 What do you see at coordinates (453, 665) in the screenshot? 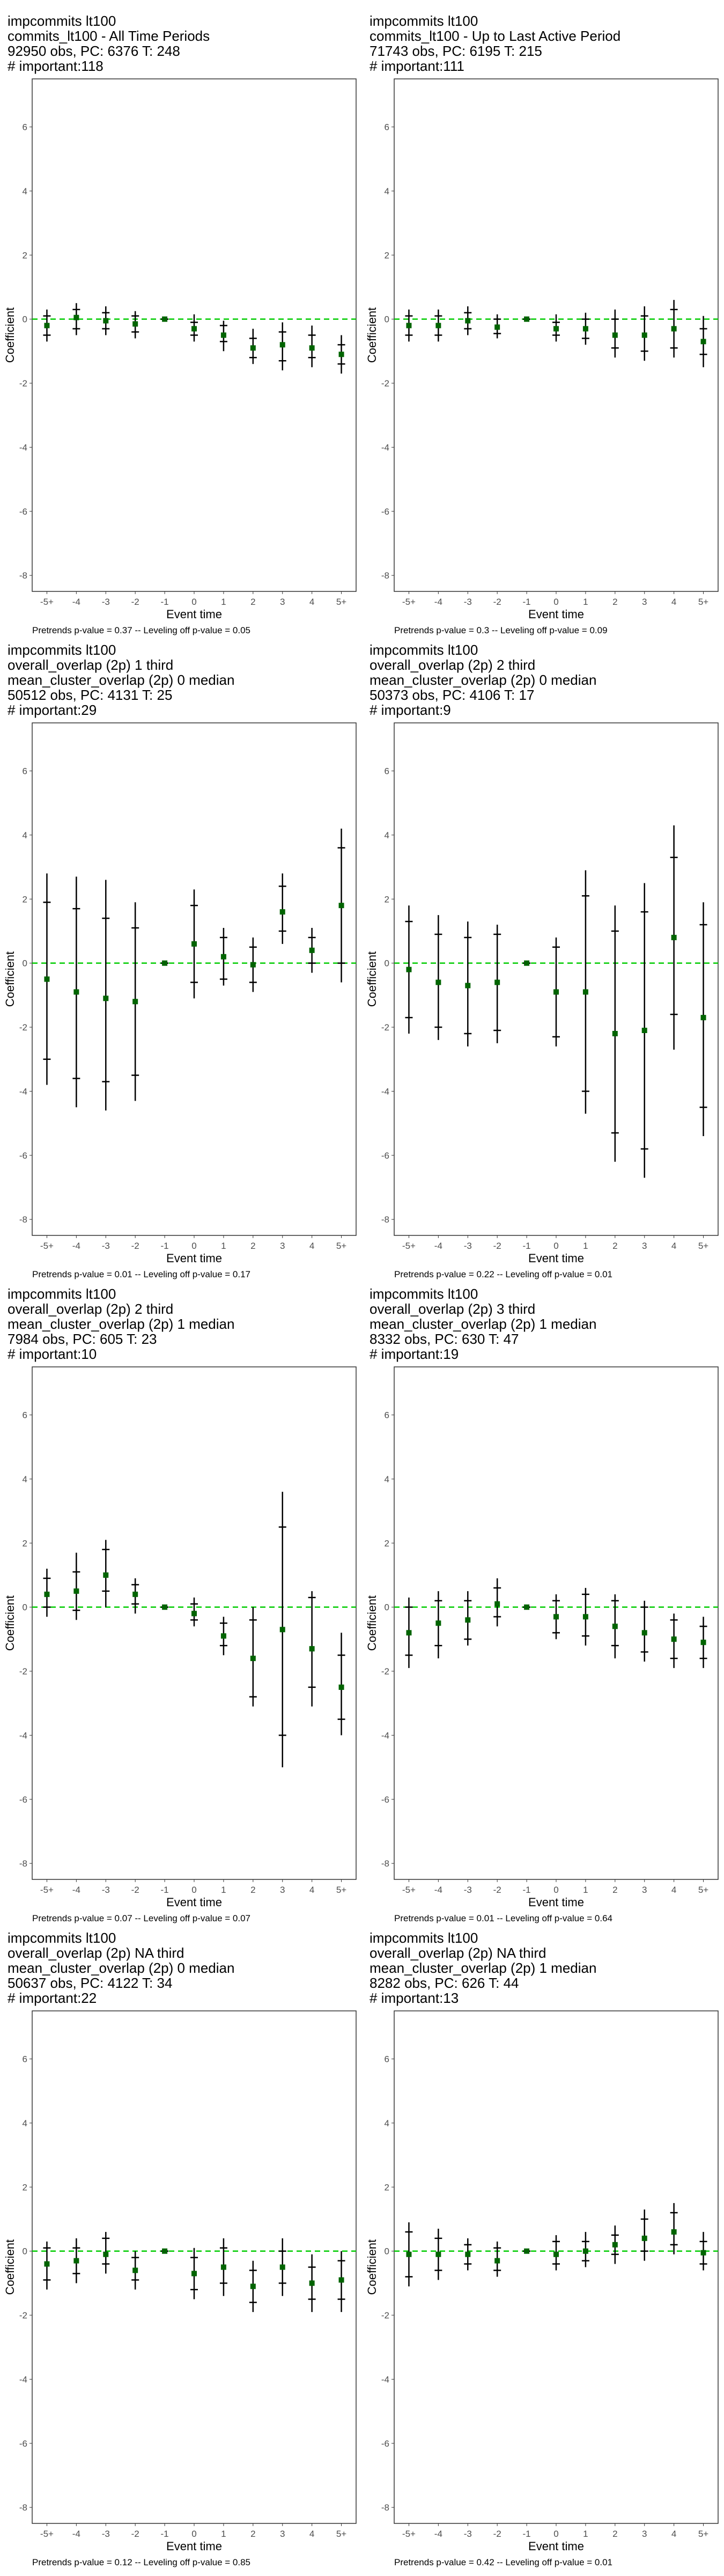
I see `chart-title-line: overall_overlap (2p) 2 third` at bounding box center [453, 665].